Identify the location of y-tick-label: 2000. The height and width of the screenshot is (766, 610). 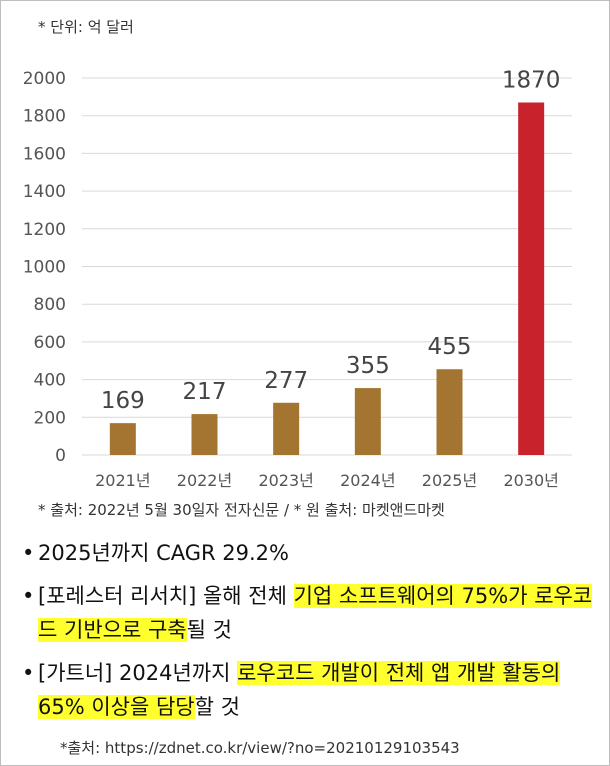
(44, 79).